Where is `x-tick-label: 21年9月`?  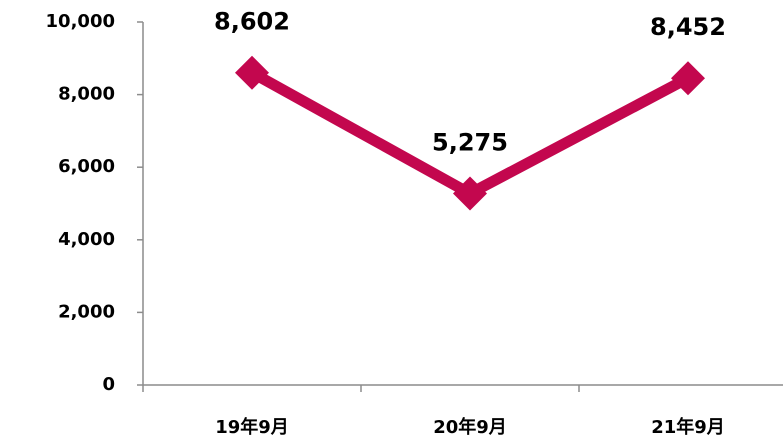 x-tick-label: 21年9月 is located at coordinates (688, 427).